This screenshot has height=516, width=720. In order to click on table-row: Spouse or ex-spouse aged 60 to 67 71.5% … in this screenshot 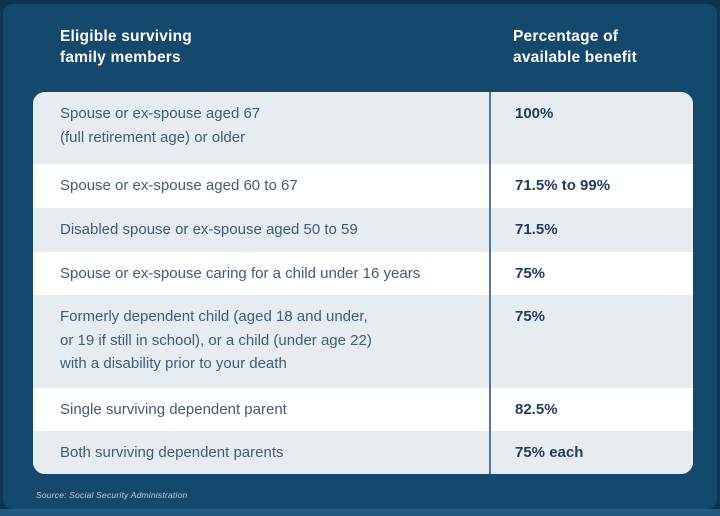, I will do `click(363, 186)`.